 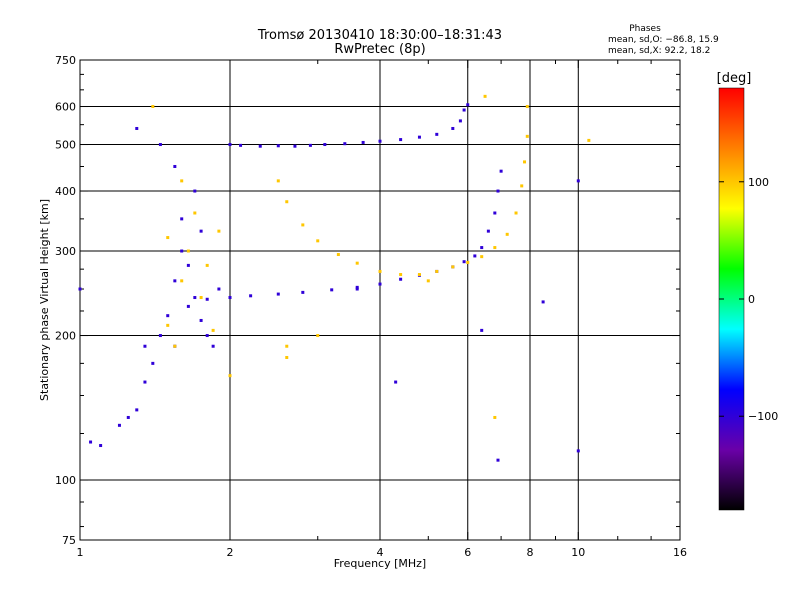 I want to click on y-tick-label: 75, so click(x=69, y=540).